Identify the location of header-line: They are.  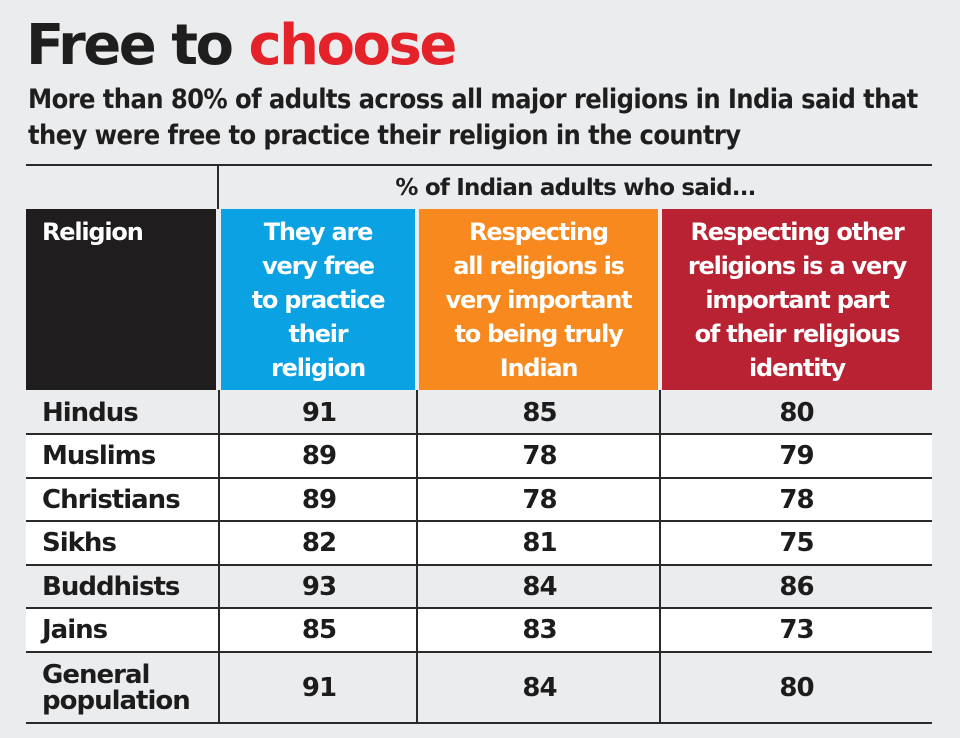
(318, 231).